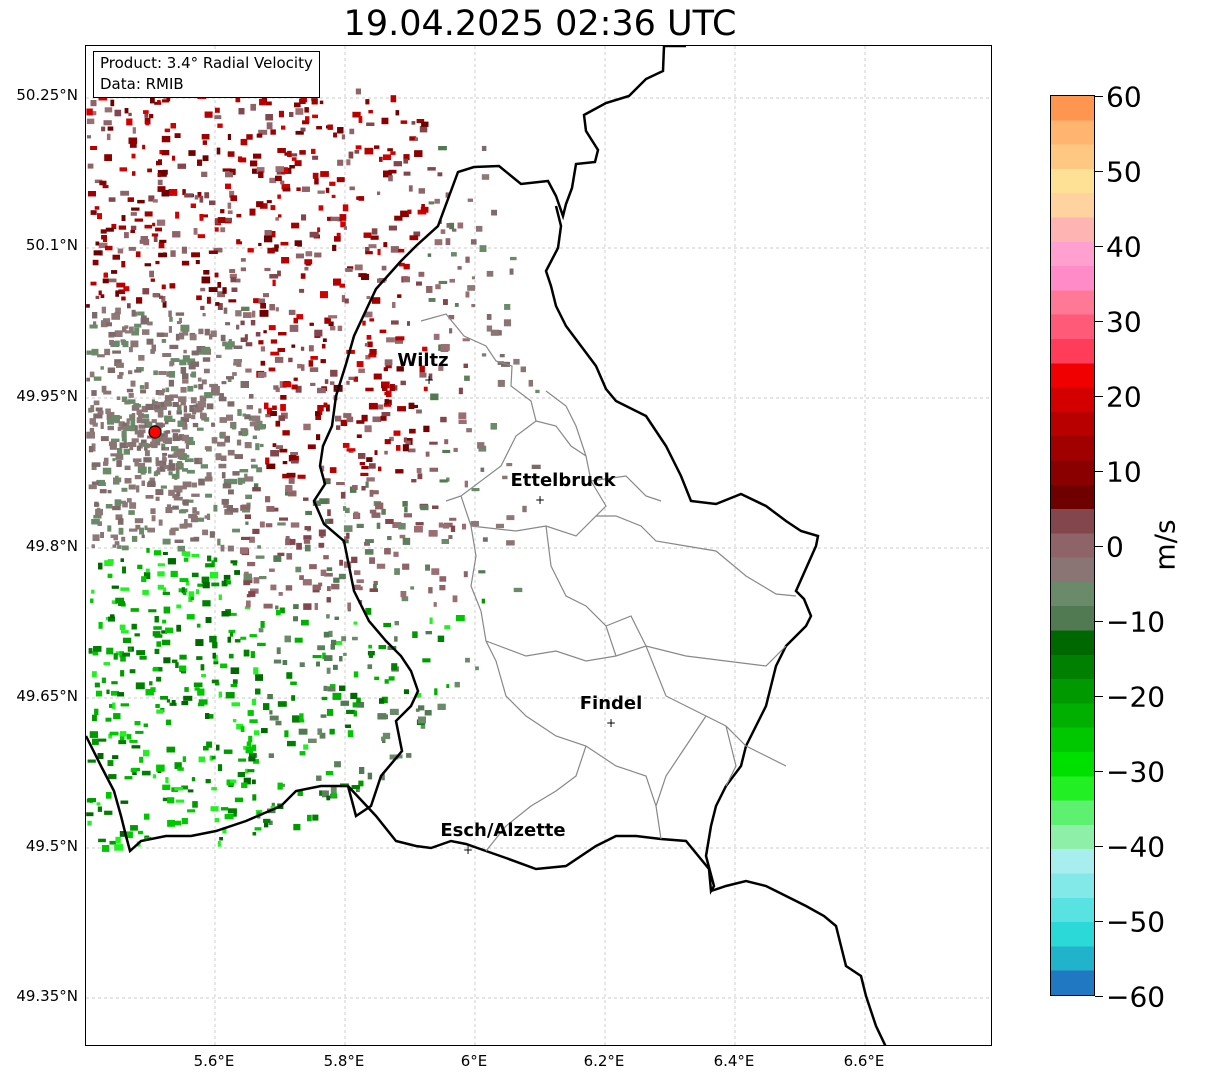  I want to click on info-box: Product: 3.4° Radial Velocity Data: RMIB, so click(206, 74).